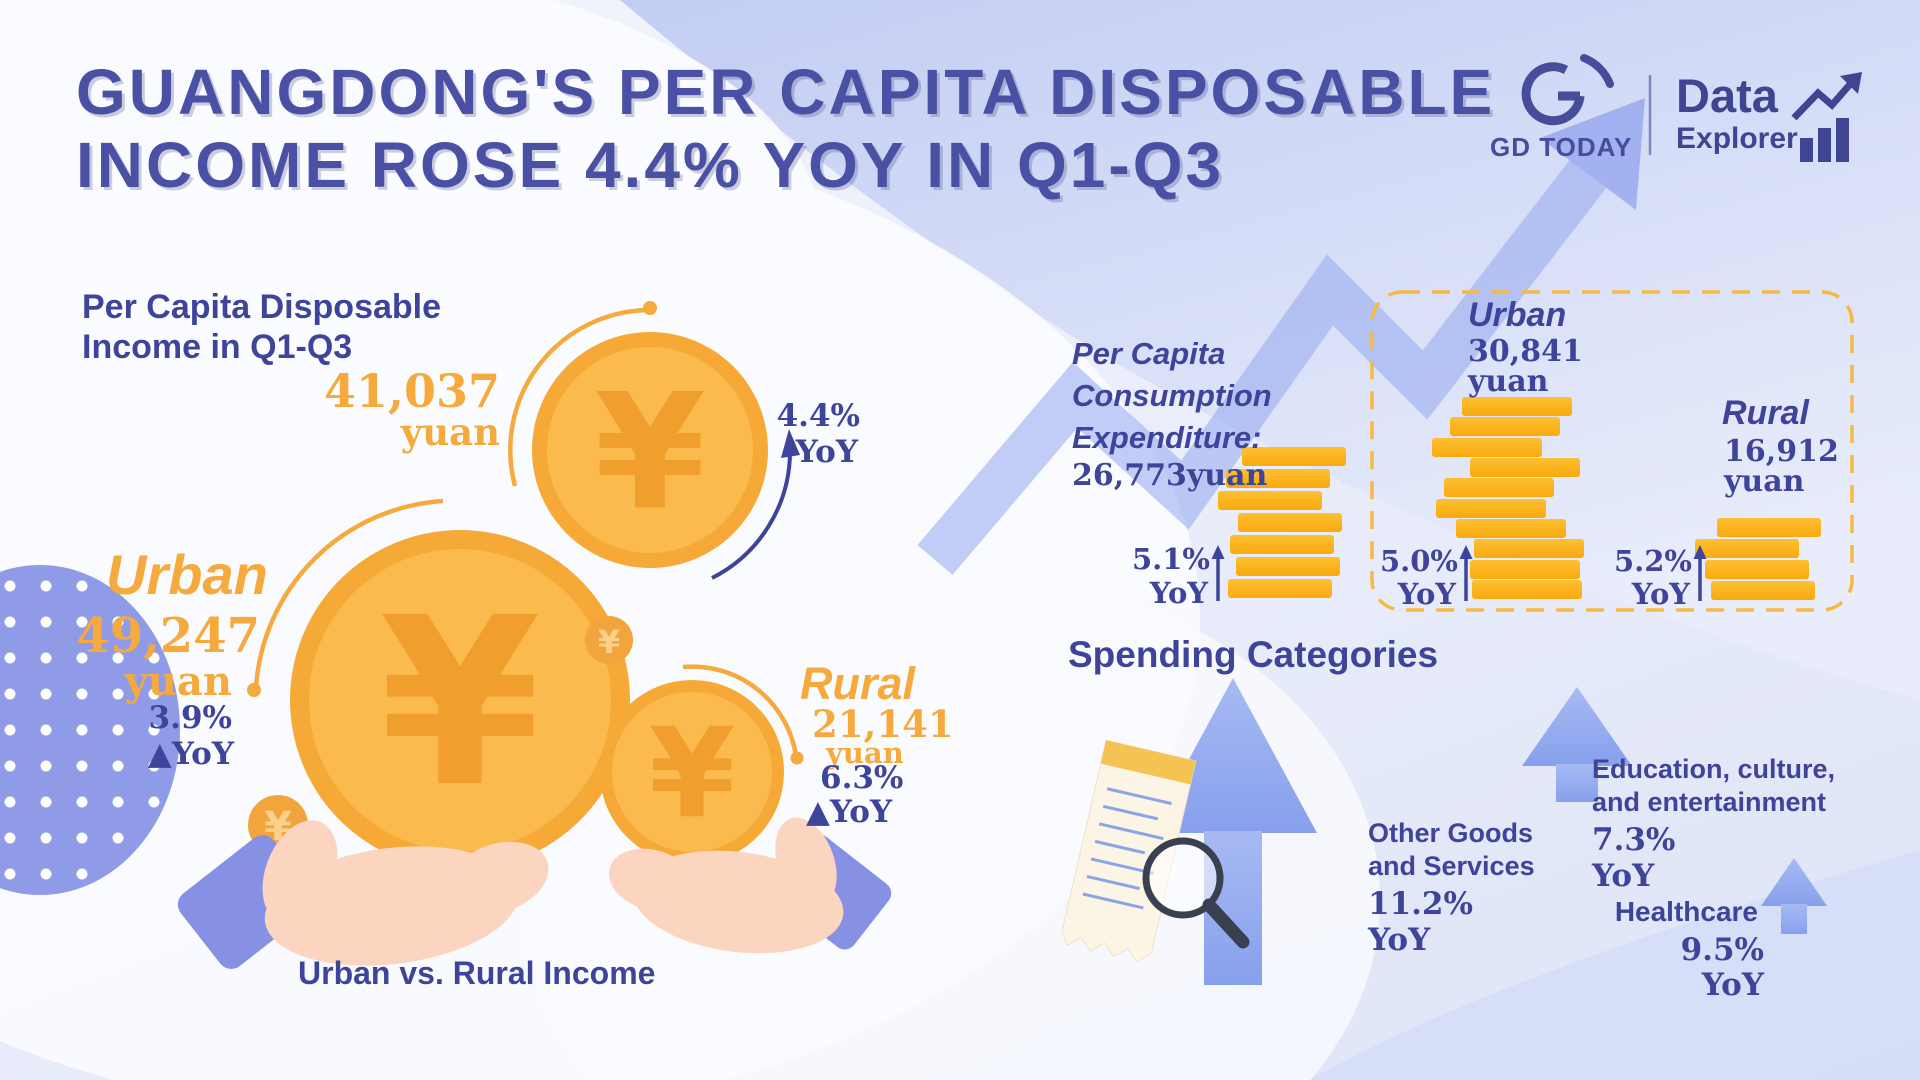  What do you see at coordinates (1517, 315) in the screenshot?
I see `expenditure-urban-label: Urban` at bounding box center [1517, 315].